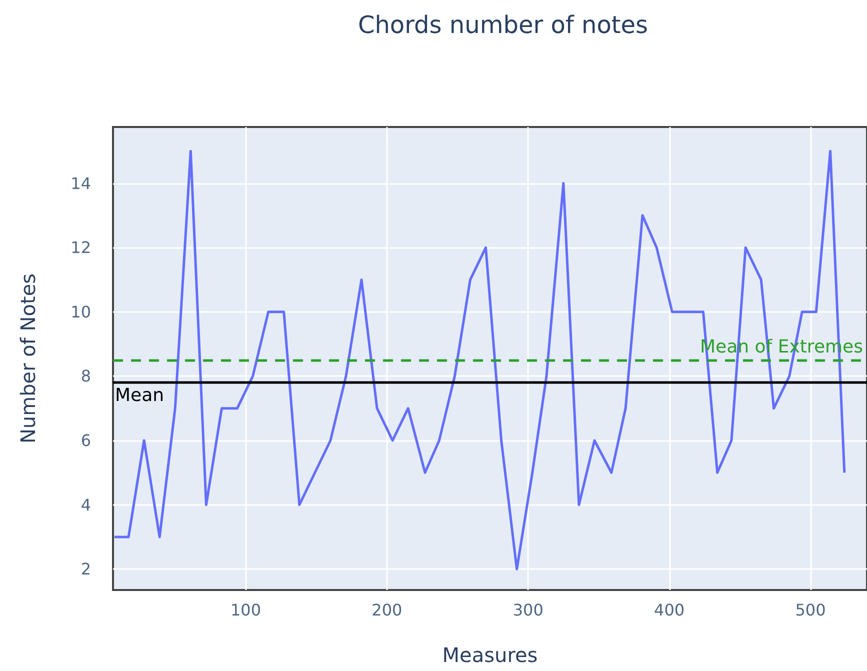 This screenshot has height=671, width=867. I want to click on x-tick-label: 400, so click(669, 610).